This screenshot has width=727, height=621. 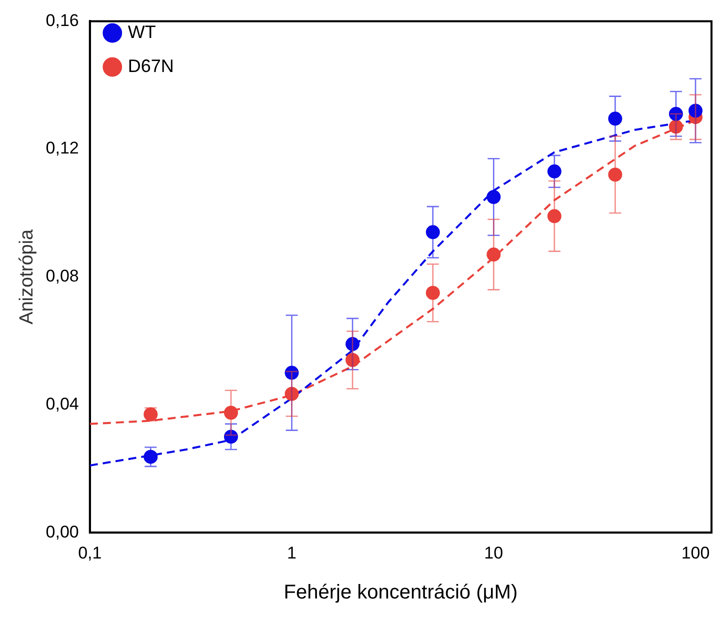 I want to click on y-tick-label: 0,04, so click(x=62, y=404).